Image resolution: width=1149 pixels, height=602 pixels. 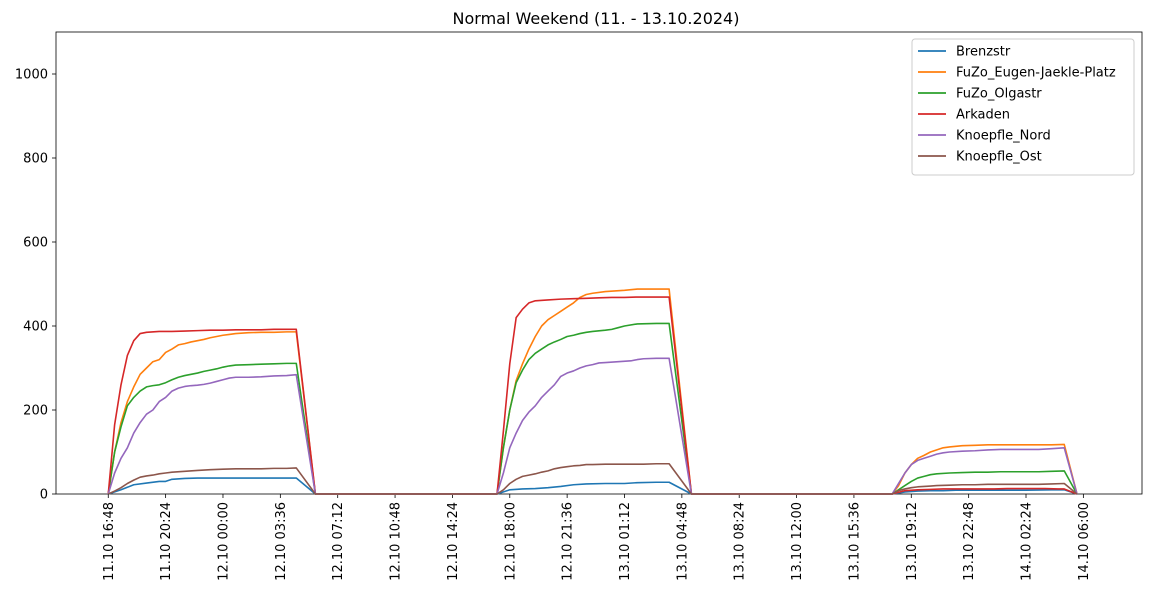 I want to click on legend-label: FuZo_Olgastr, so click(x=999, y=94).